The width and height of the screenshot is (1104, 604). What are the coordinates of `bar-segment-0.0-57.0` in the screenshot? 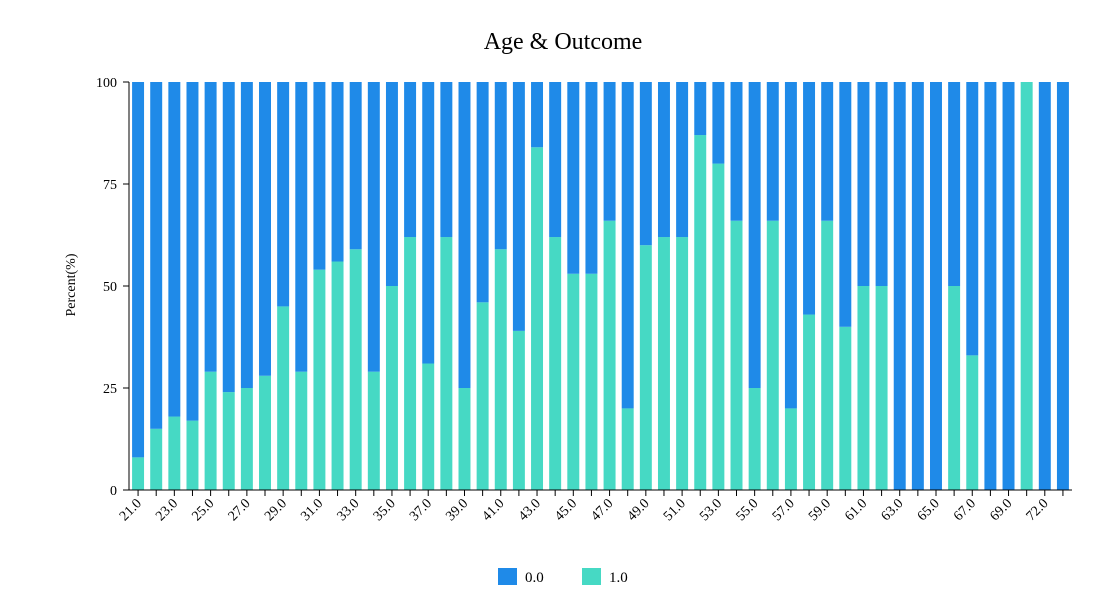 It's located at (790, 245).